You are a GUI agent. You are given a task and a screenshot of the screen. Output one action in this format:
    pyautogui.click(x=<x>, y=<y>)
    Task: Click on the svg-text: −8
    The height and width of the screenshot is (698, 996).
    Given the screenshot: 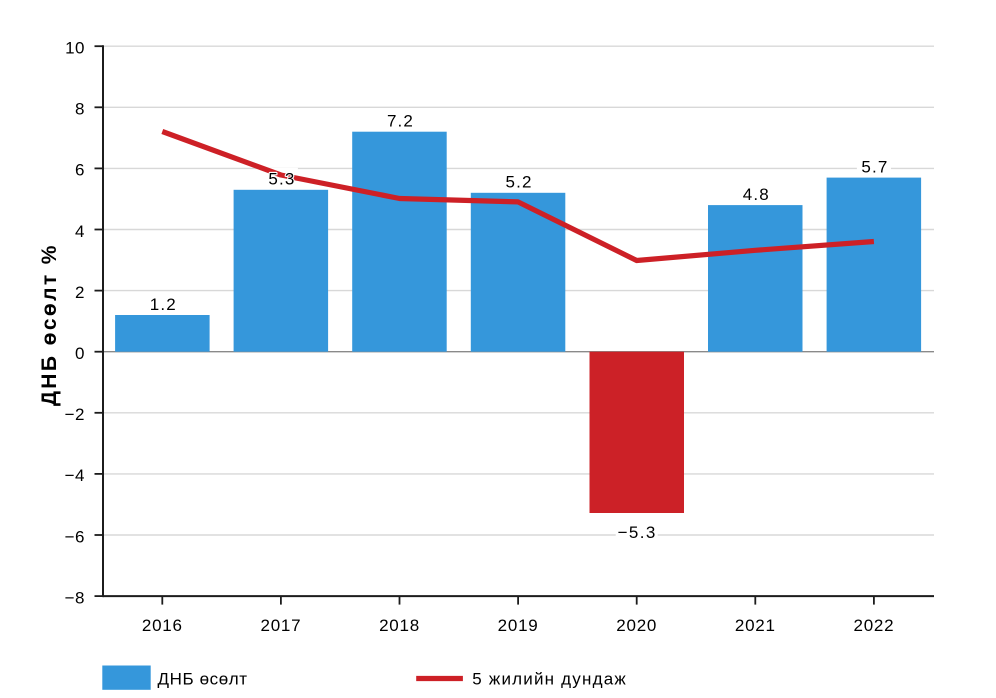 What is the action you would take?
    pyautogui.click(x=75, y=597)
    